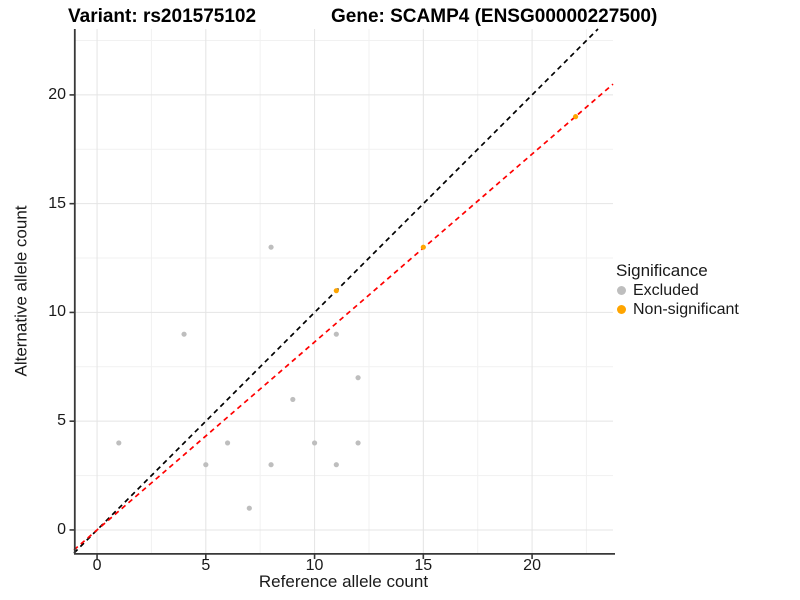 The image size is (800, 600). Describe the element at coordinates (423, 565) in the screenshot. I see `x-tick-label: 15` at that location.